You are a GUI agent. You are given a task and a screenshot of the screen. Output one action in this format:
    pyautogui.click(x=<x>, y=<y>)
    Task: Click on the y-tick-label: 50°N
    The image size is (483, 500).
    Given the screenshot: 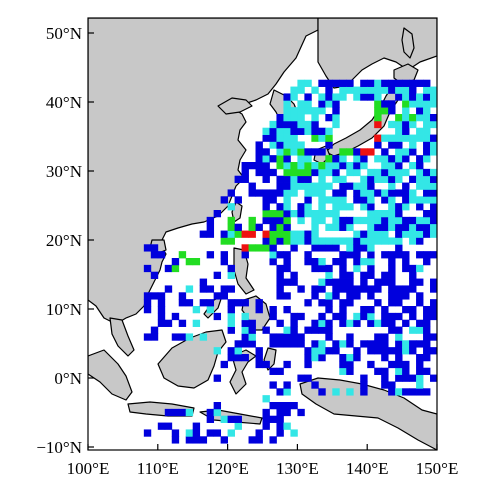 What is the action you would take?
    pyautogui.click(x=64, y=33)
    